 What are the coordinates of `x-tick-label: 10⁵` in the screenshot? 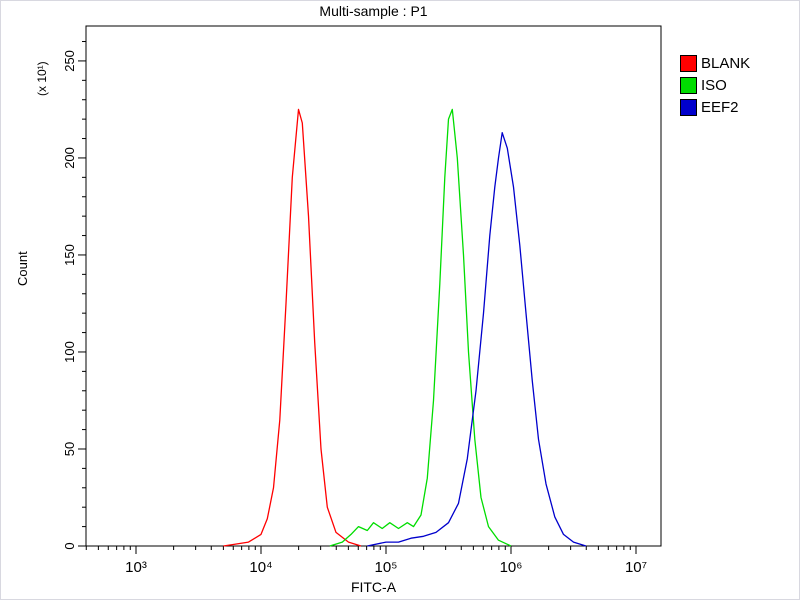 It's located at (386, 567).